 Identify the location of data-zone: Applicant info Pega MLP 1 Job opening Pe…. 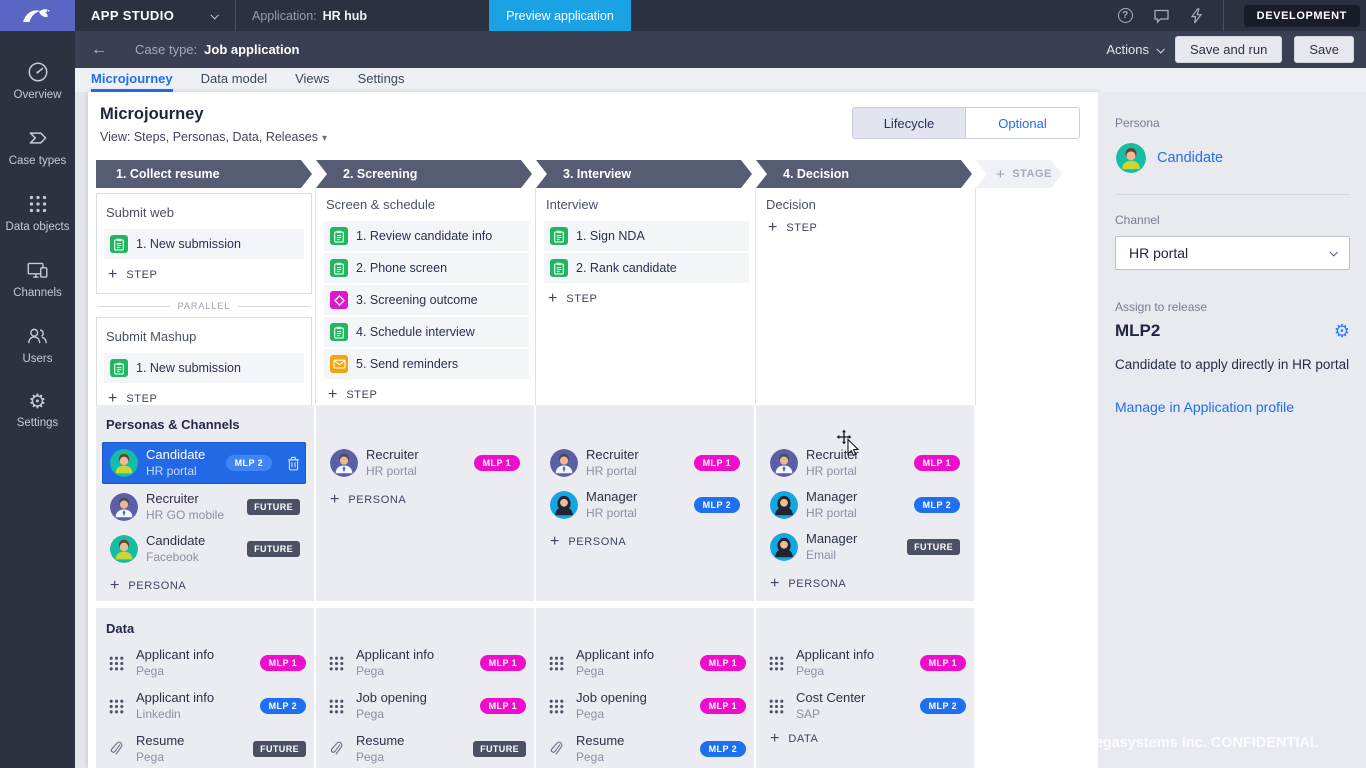
(425, 688).